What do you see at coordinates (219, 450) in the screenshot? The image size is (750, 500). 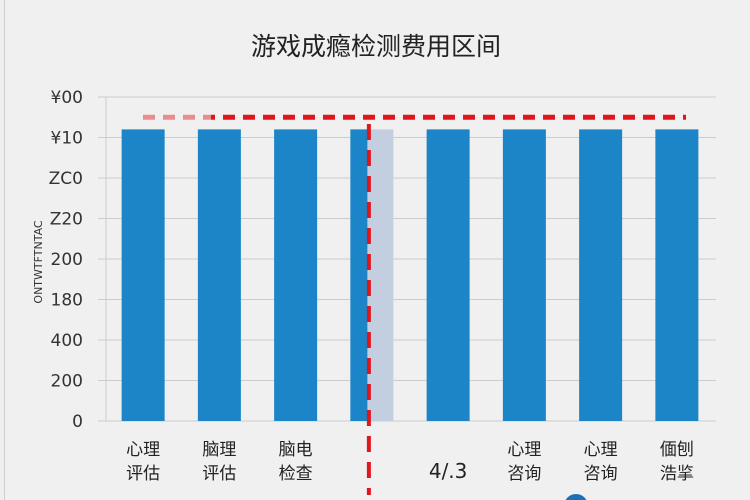 I see `x-tick-label: 脑理` at bounding box center [219, 450].